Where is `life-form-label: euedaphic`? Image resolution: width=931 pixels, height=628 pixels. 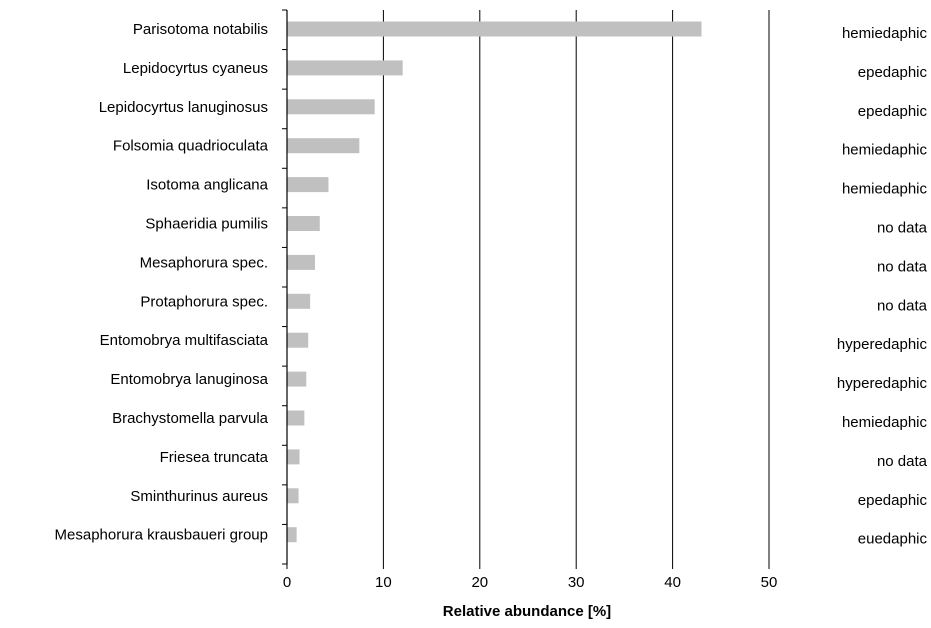 life-form-label: euedaphic is located at coordinates (893, 539).